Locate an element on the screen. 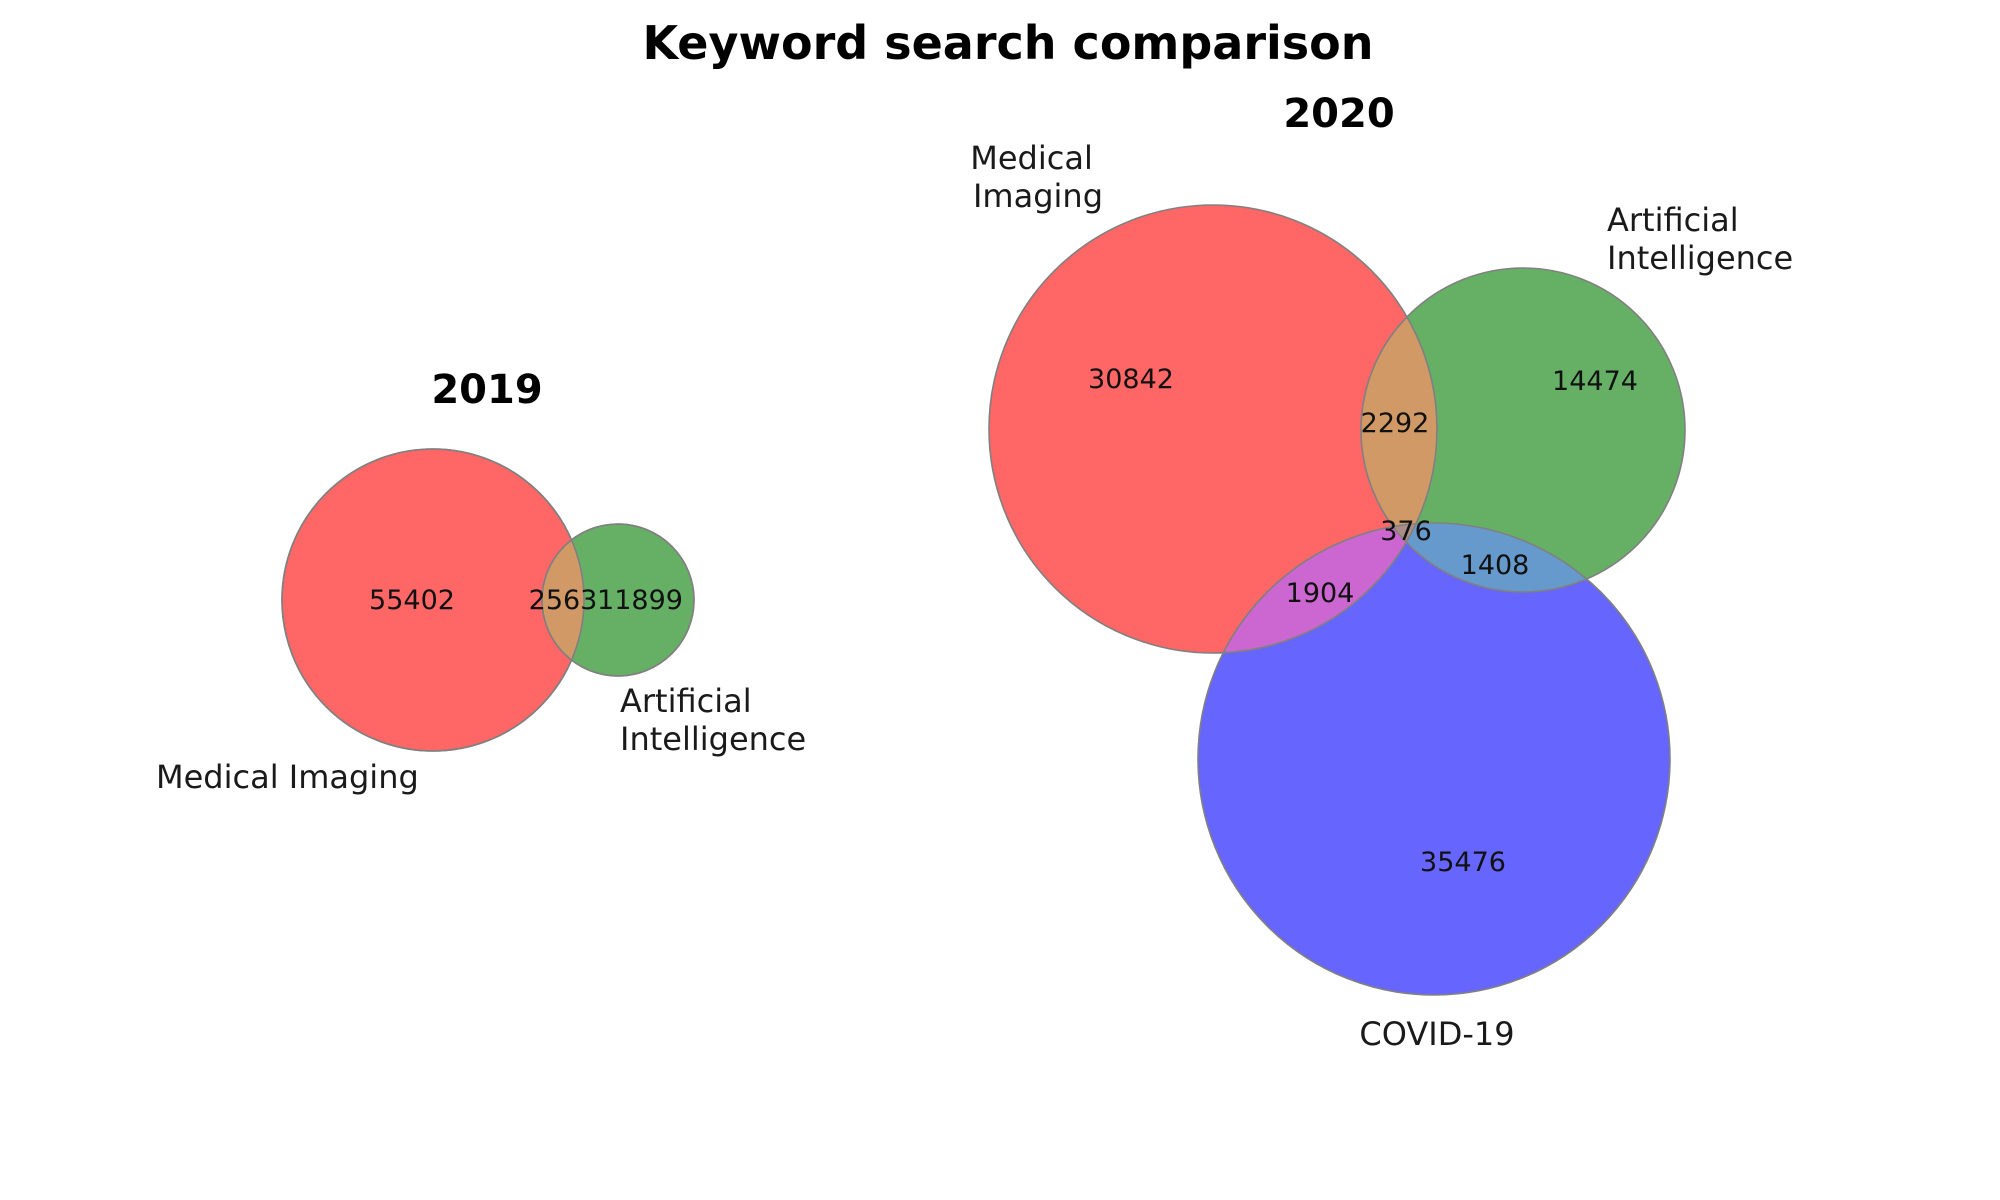 The width and height of the screenshot is (2000, 1200). venn-2019-label-ai-line-2: Intelligence is located at coordinates (713, 739).